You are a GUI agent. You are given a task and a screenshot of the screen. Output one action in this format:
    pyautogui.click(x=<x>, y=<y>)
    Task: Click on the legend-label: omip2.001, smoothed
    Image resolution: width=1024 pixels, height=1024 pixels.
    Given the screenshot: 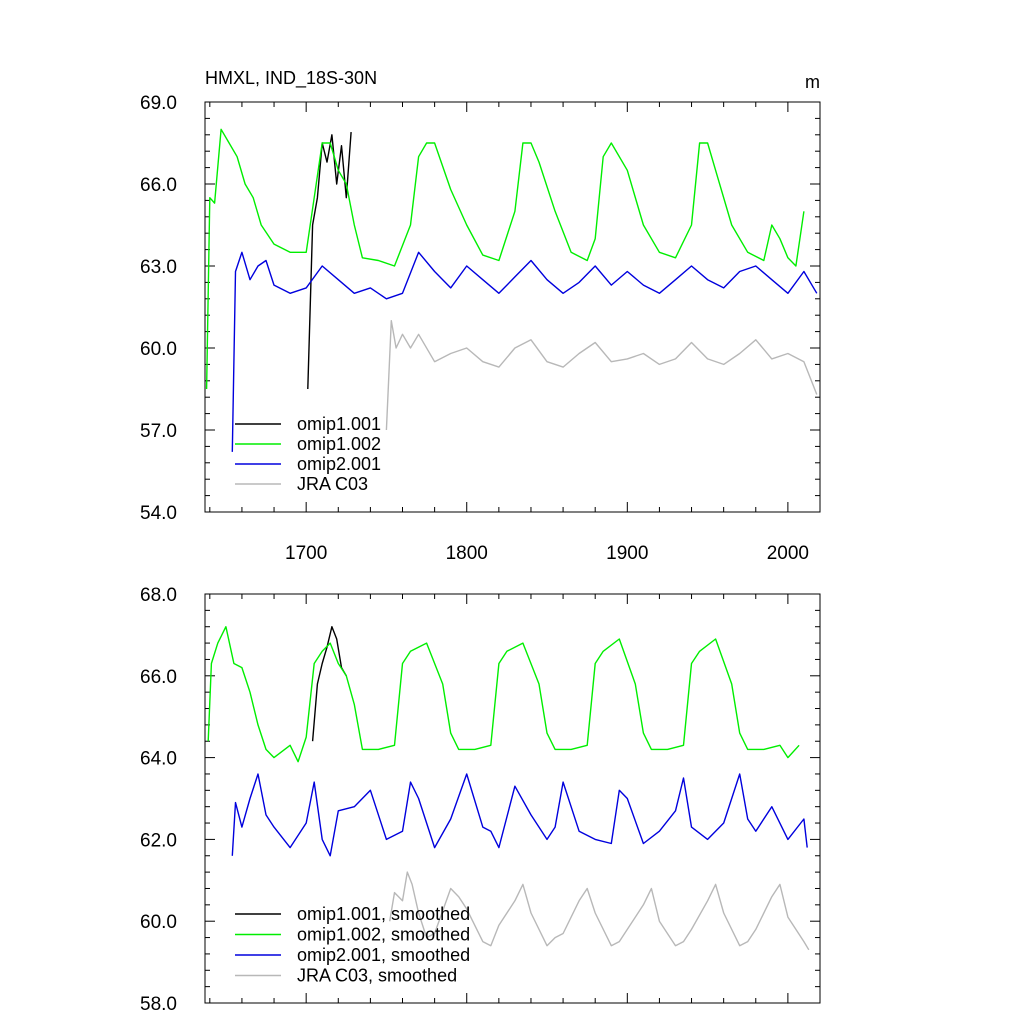 What is the action you would take?
    pyautogui.click(x=383, y=955)
    